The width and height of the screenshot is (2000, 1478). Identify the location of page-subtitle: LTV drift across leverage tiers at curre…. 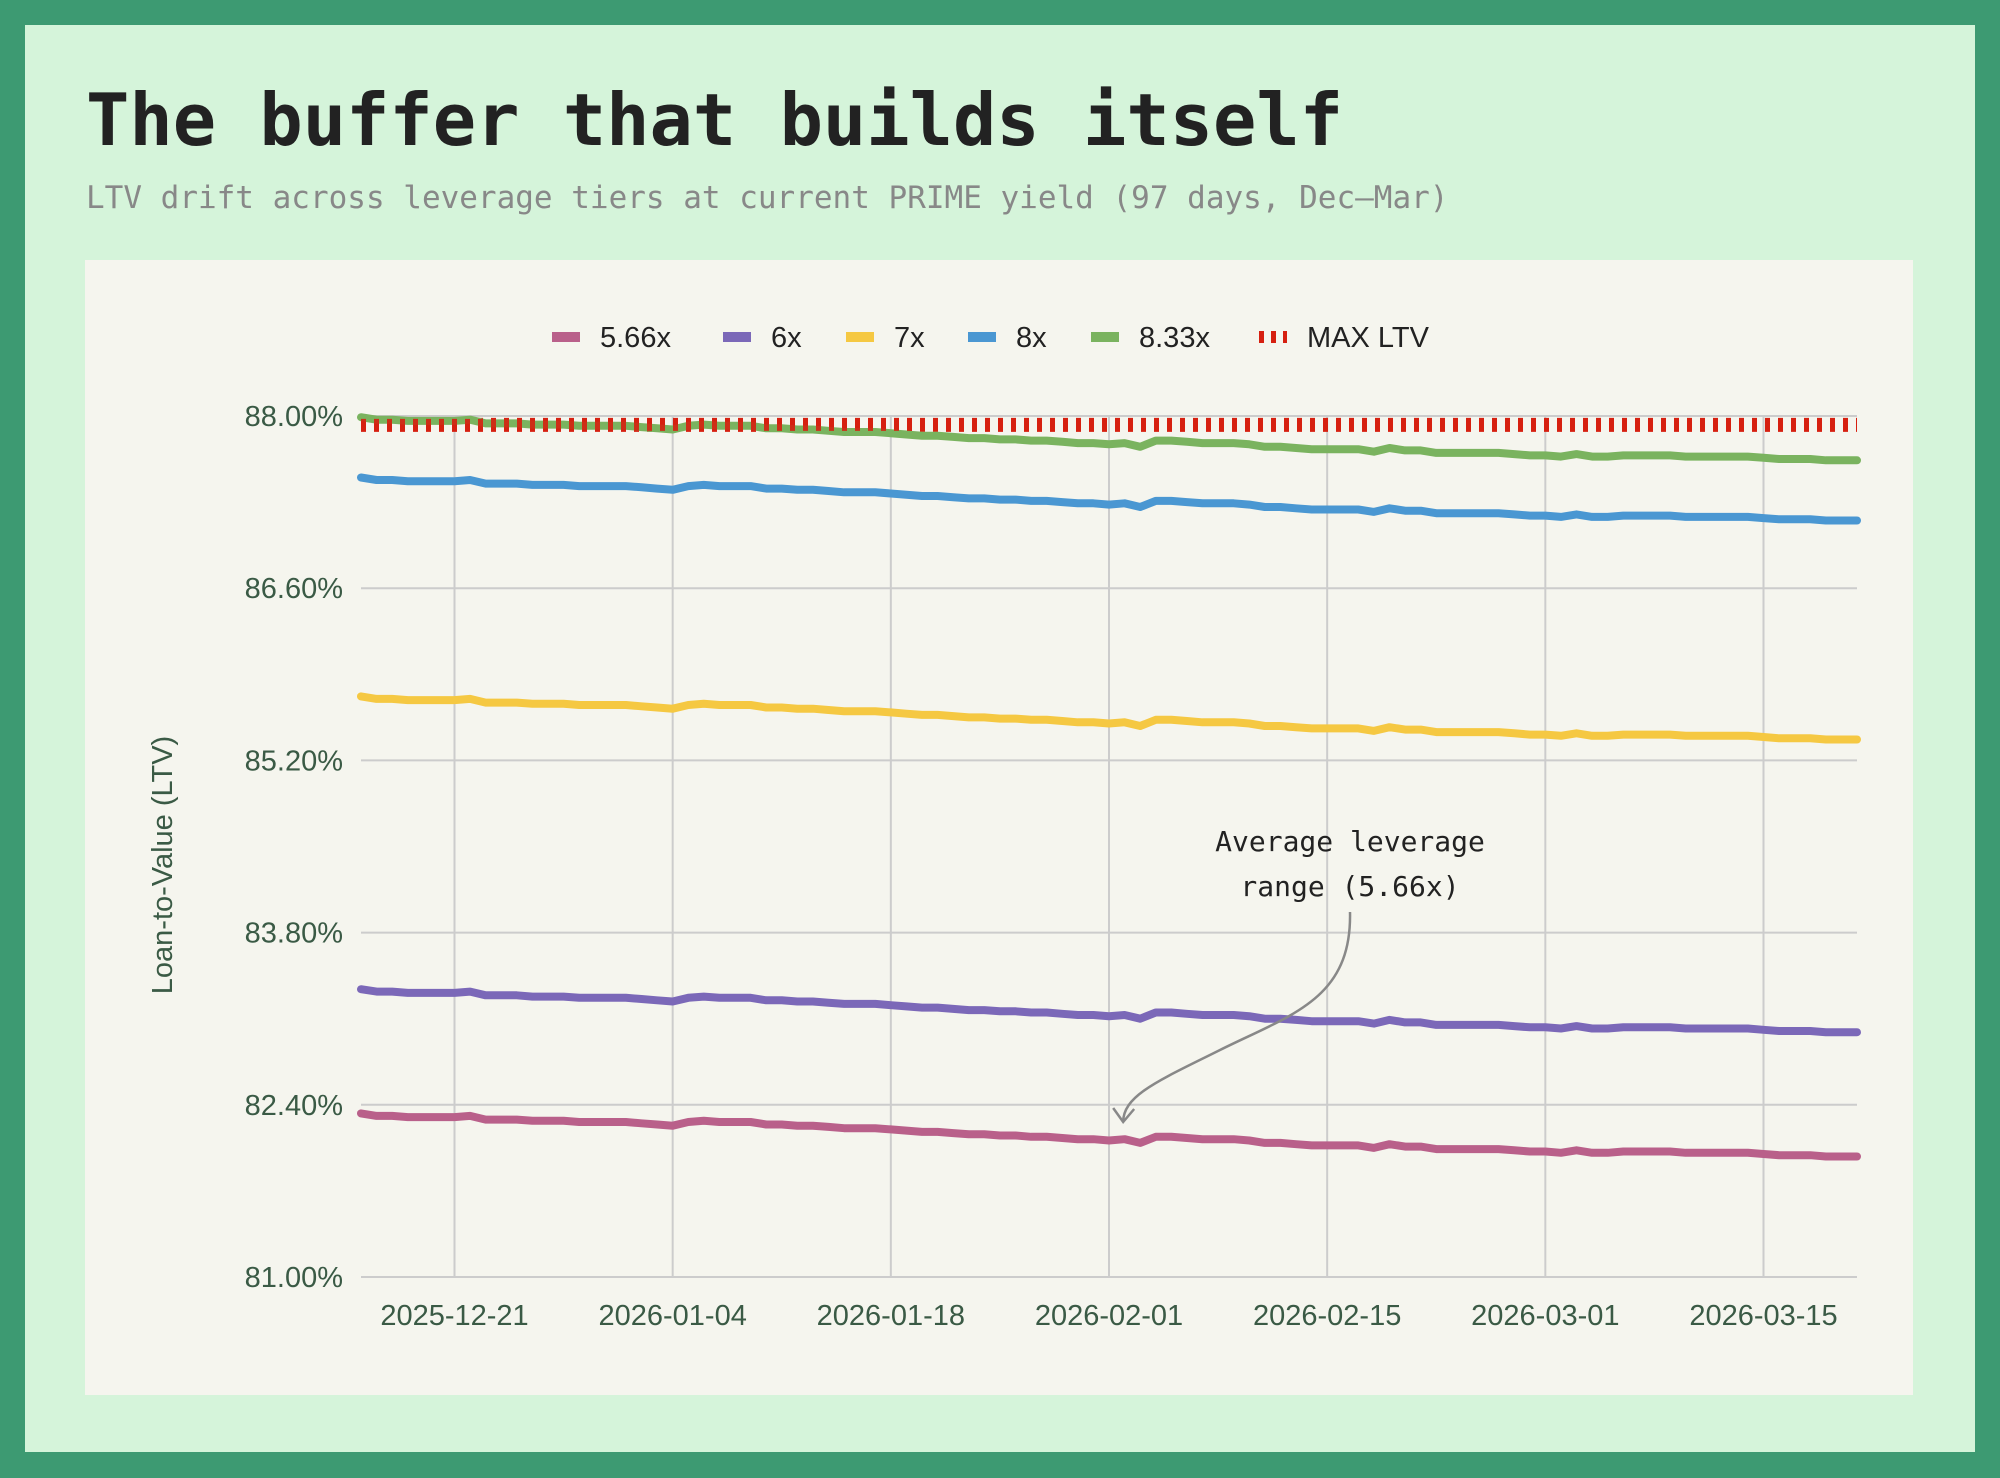
(767, 198).